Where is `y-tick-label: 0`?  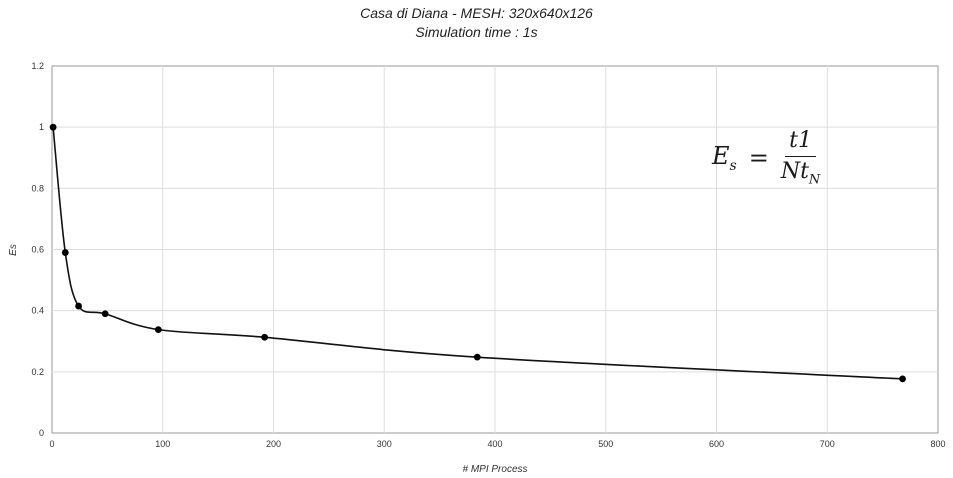
y-tick-label: 0 is located at coordinates (41, 433).